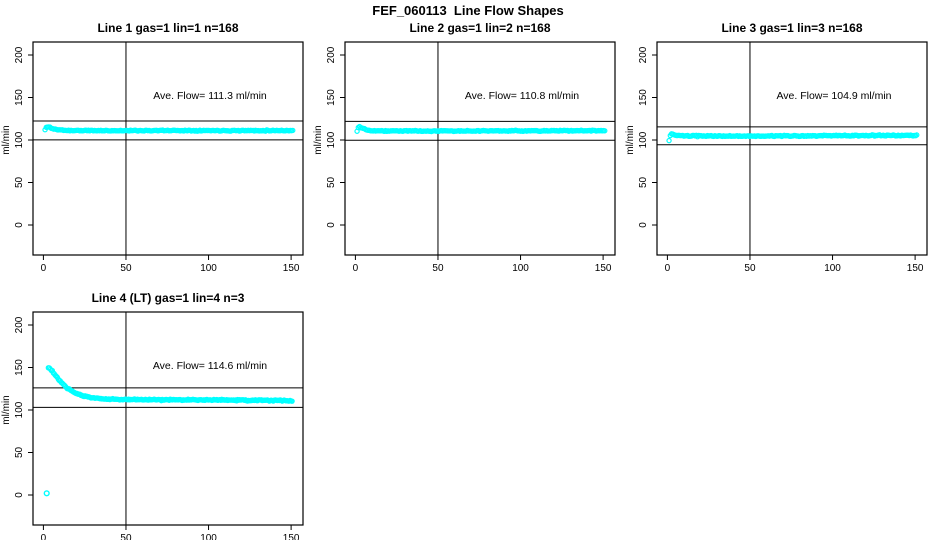 The width and height of the screenshot is (936, 540). Describe the element at coordinates (791, 28) in the screenshot. I see `subplot-title: Line 3 gas=1 lin=3 n=168` at that location.